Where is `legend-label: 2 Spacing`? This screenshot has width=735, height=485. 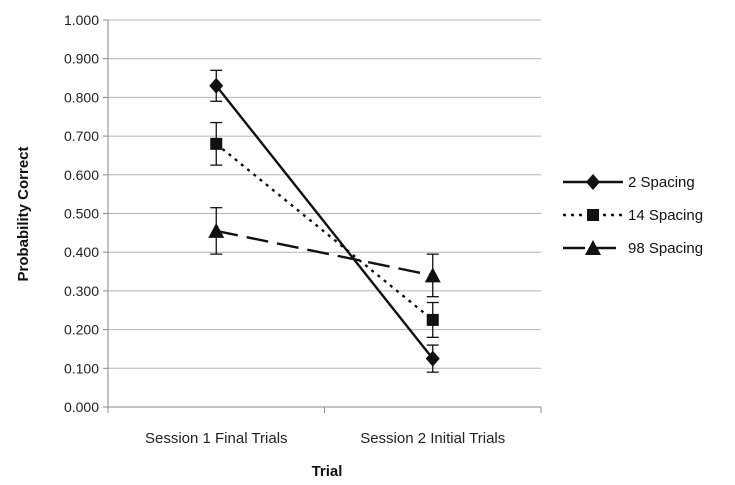 legend-label: 2 Spacing is located at coordinates (661, 182).